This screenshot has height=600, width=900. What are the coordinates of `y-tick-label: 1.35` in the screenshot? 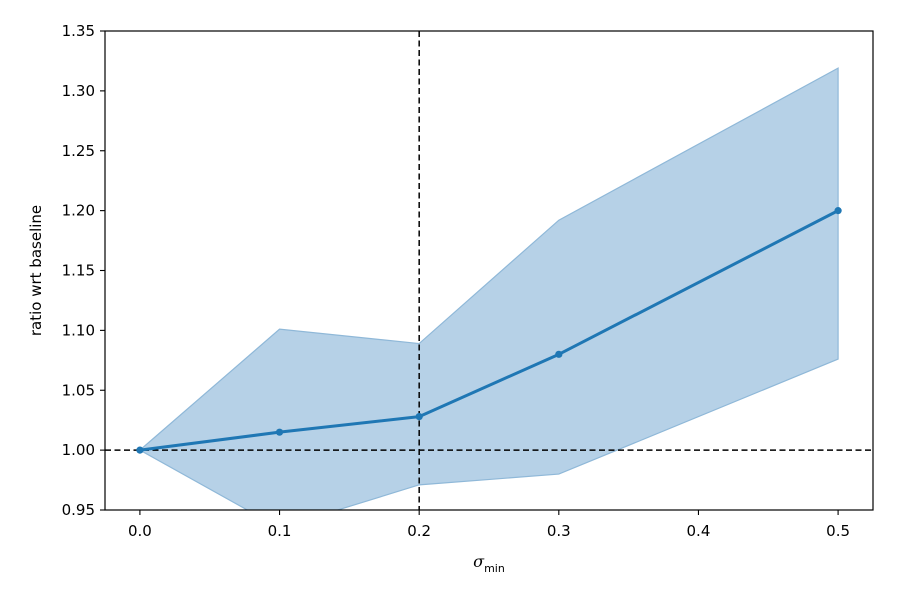 It's located at (78, 31).